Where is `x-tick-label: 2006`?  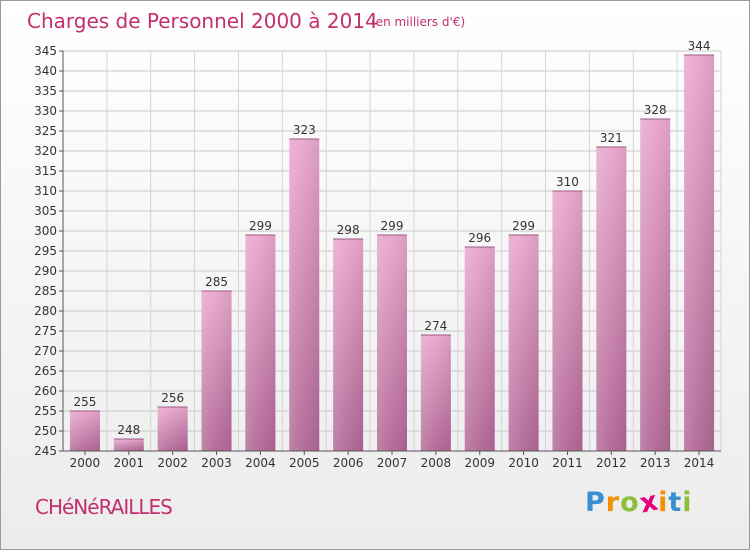
x-tick-label: 2006 is located at coordinates (348, 463).